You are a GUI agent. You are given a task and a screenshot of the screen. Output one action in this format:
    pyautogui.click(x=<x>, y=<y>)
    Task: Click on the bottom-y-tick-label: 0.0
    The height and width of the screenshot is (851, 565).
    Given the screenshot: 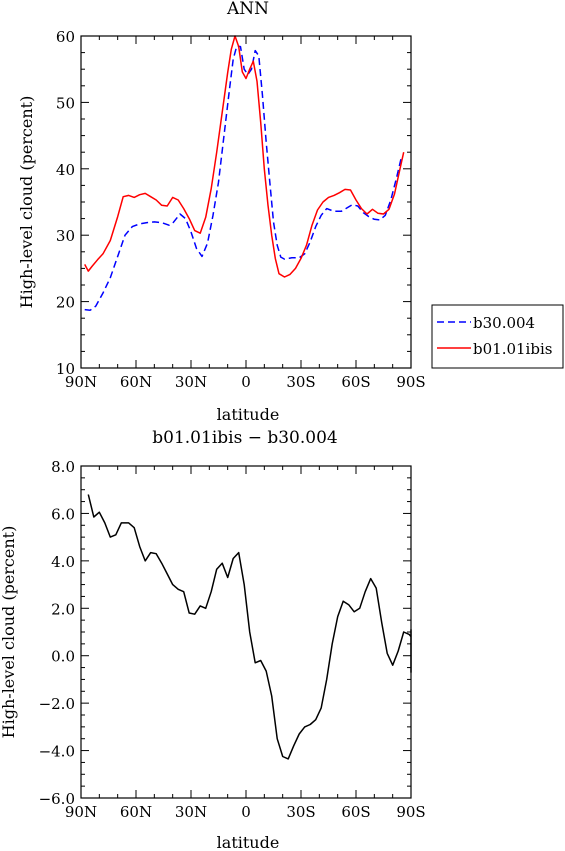 What is the action you would take?
    pyautogui.click(x=63, y=657)
    